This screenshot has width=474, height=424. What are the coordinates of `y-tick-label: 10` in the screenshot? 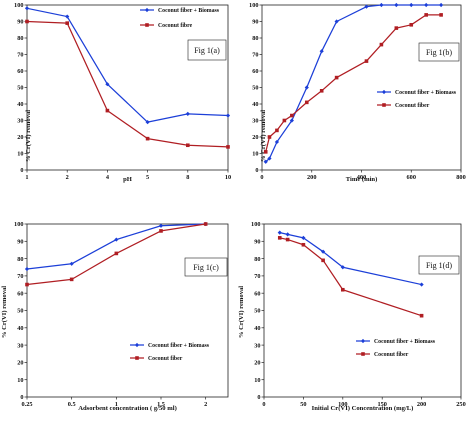 It's located at (20, 380).